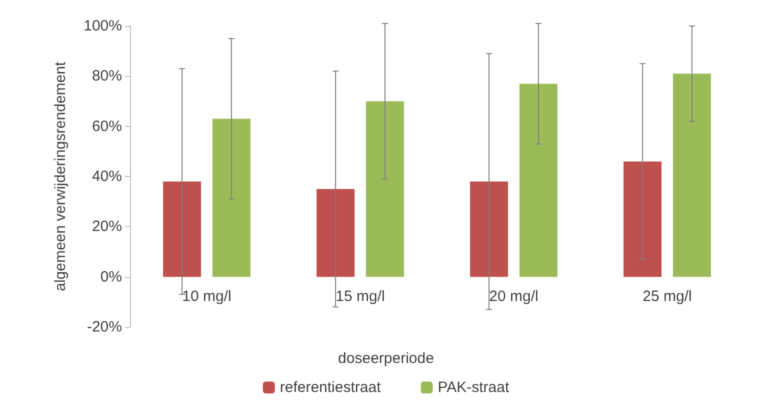 The width and height of the screenshot is (772, 412). Describe the element at coordinates (60, 176) in the screenshot. I see `y-axis-title: algemeen verwijderingsrendement` at that location.